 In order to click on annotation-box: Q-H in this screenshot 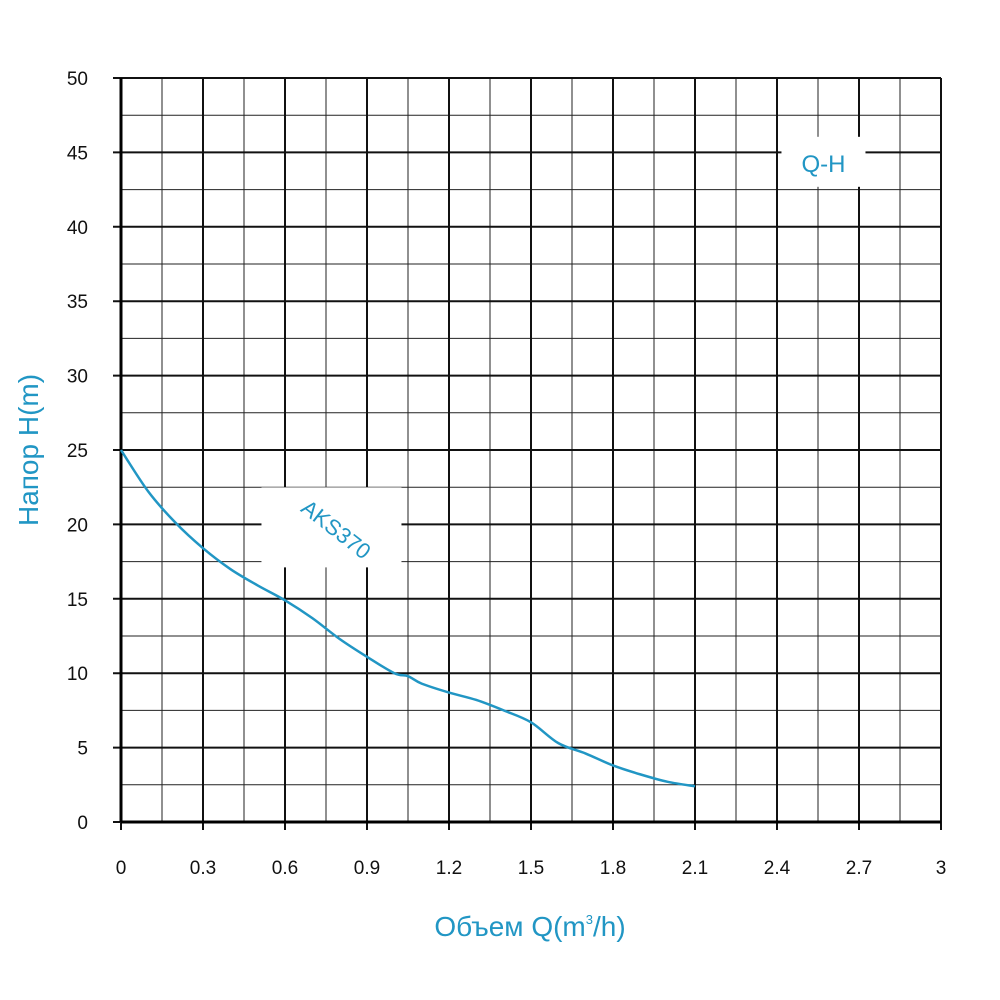, I will do `click(823, 161)`.